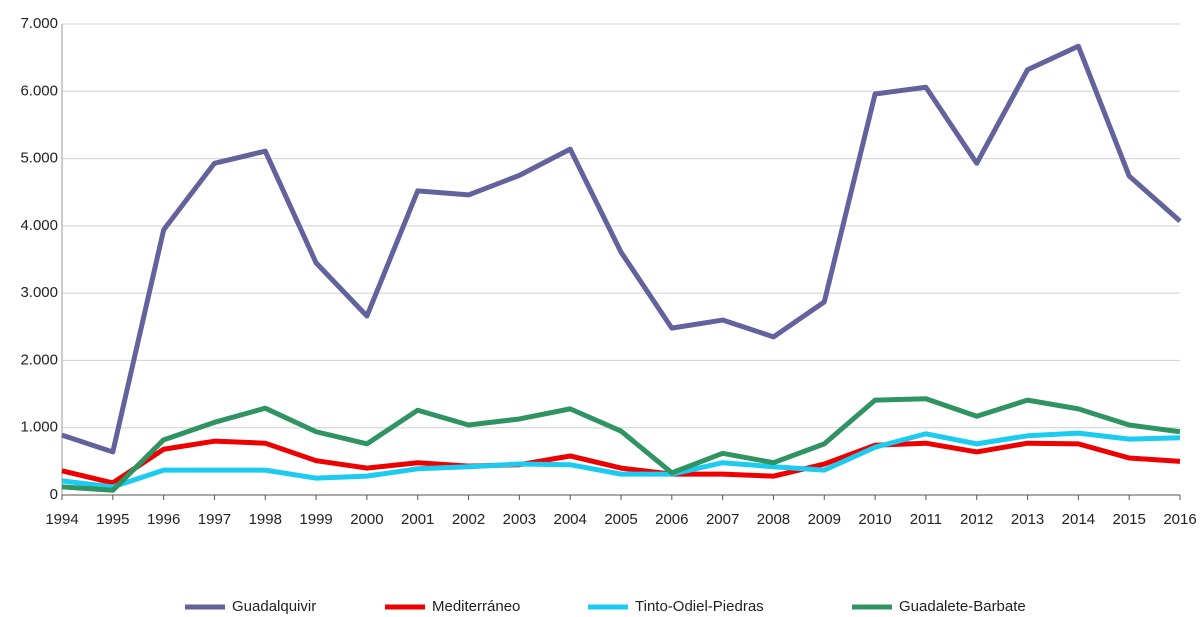 Image resolution: width=1200 pixels, height=617 pixels. What do you see at coordinates (366, 519) in the screenshot?
I see `x-tick-label: 2000` at bounding box center [366, 519].